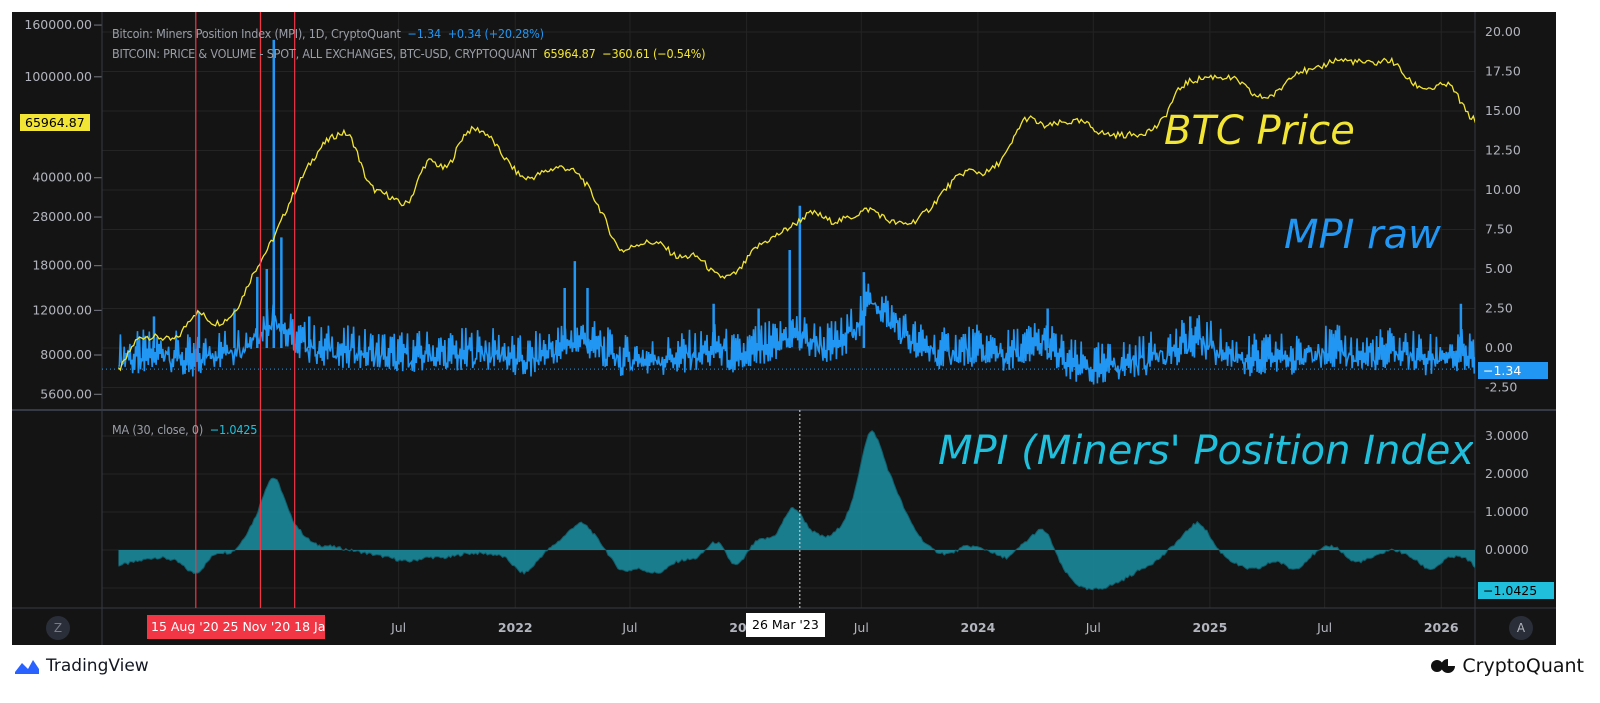 The image size is (1600, 703). What do you see at coordinates (1507, 549) in the screenshot?
I see `ma-axis-tick-label: 0.0000` at bounding box center [1507, 549].